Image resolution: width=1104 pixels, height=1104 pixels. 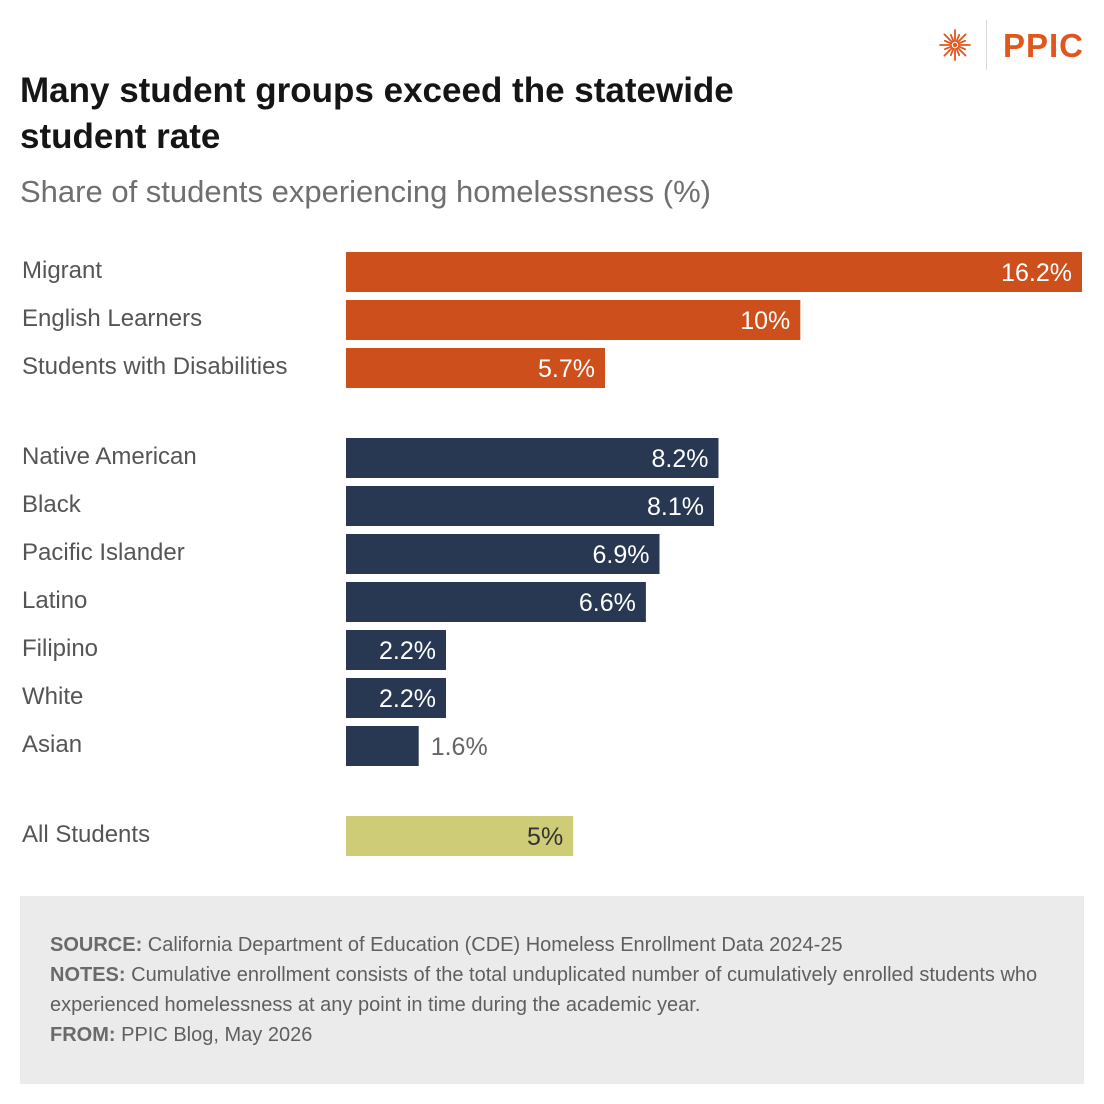 I want to click on category-label-students-with-disabilities: Students with Disabilities, so click(x=154, y=366).